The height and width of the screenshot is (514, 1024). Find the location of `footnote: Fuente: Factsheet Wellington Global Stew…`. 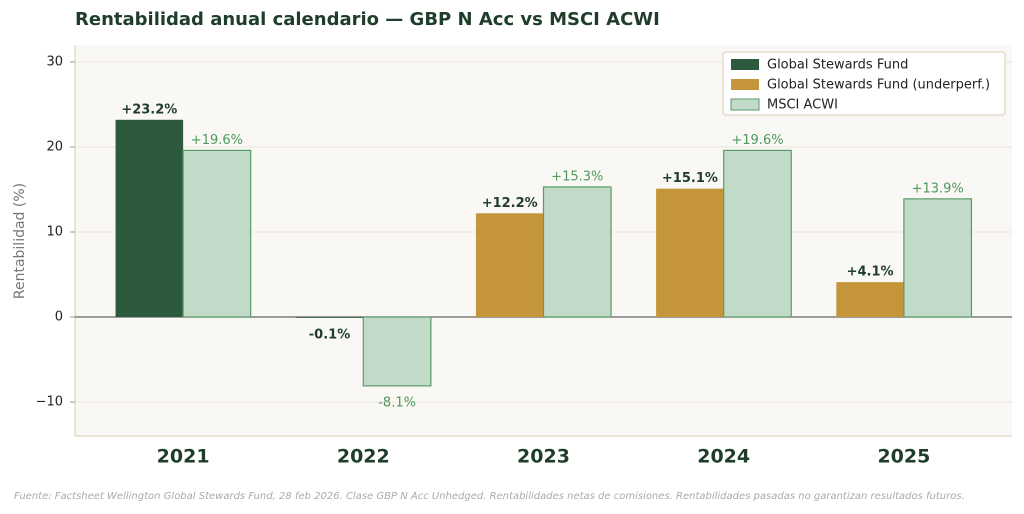

footnote: Fuente: Factsheet Wellington Global Stew… is located at coordinates (489, 496).